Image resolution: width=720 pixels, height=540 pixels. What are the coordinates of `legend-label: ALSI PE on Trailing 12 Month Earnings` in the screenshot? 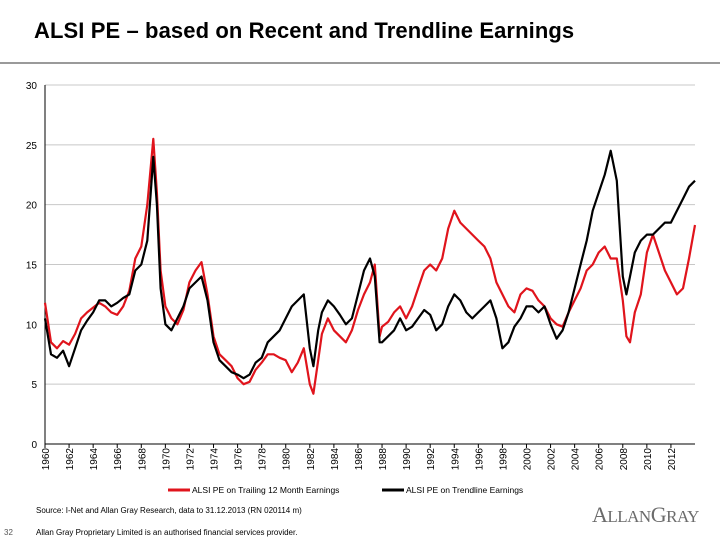 It's located at (265, 490).